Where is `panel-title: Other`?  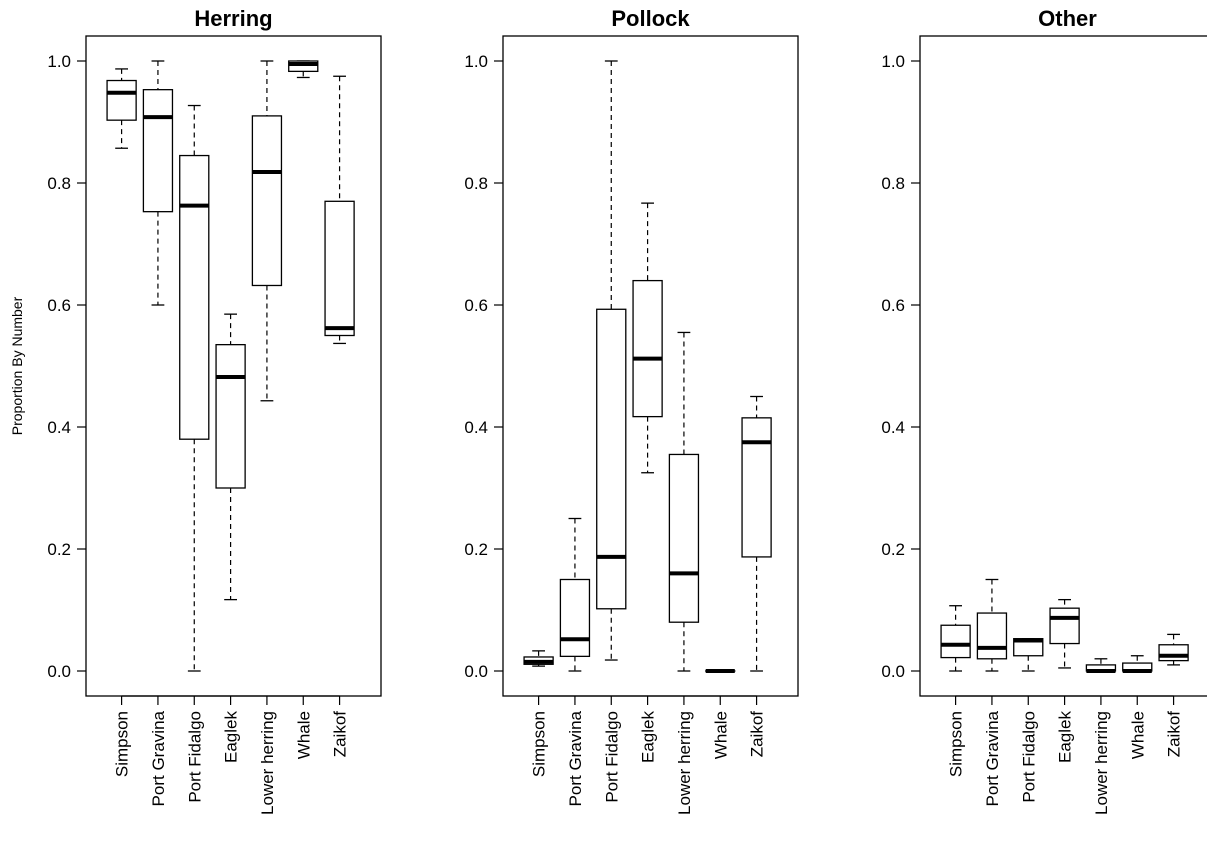 panel-title: Other is located at coordinates (1067, 18).